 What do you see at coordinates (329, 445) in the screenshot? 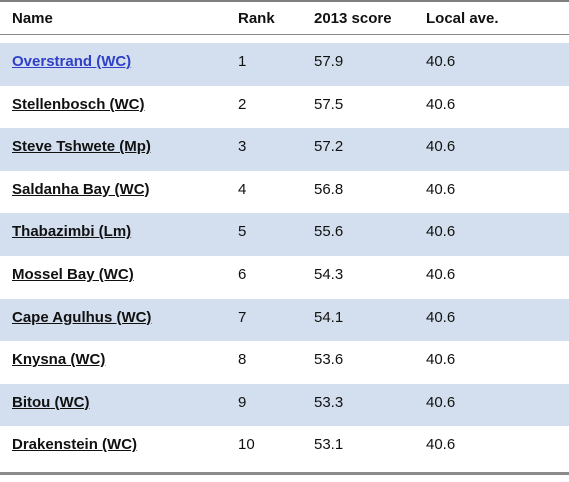
I see `score-cell: 53.1` at bounding box center [329, 445].